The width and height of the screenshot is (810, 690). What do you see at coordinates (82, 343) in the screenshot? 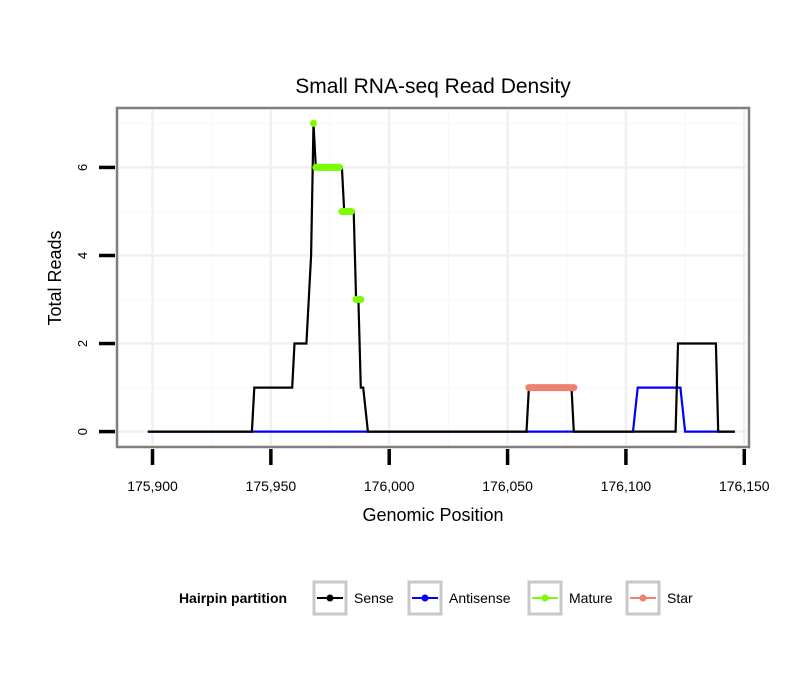
I see `y-tick-label: 2` at bounding box center [82, 343].